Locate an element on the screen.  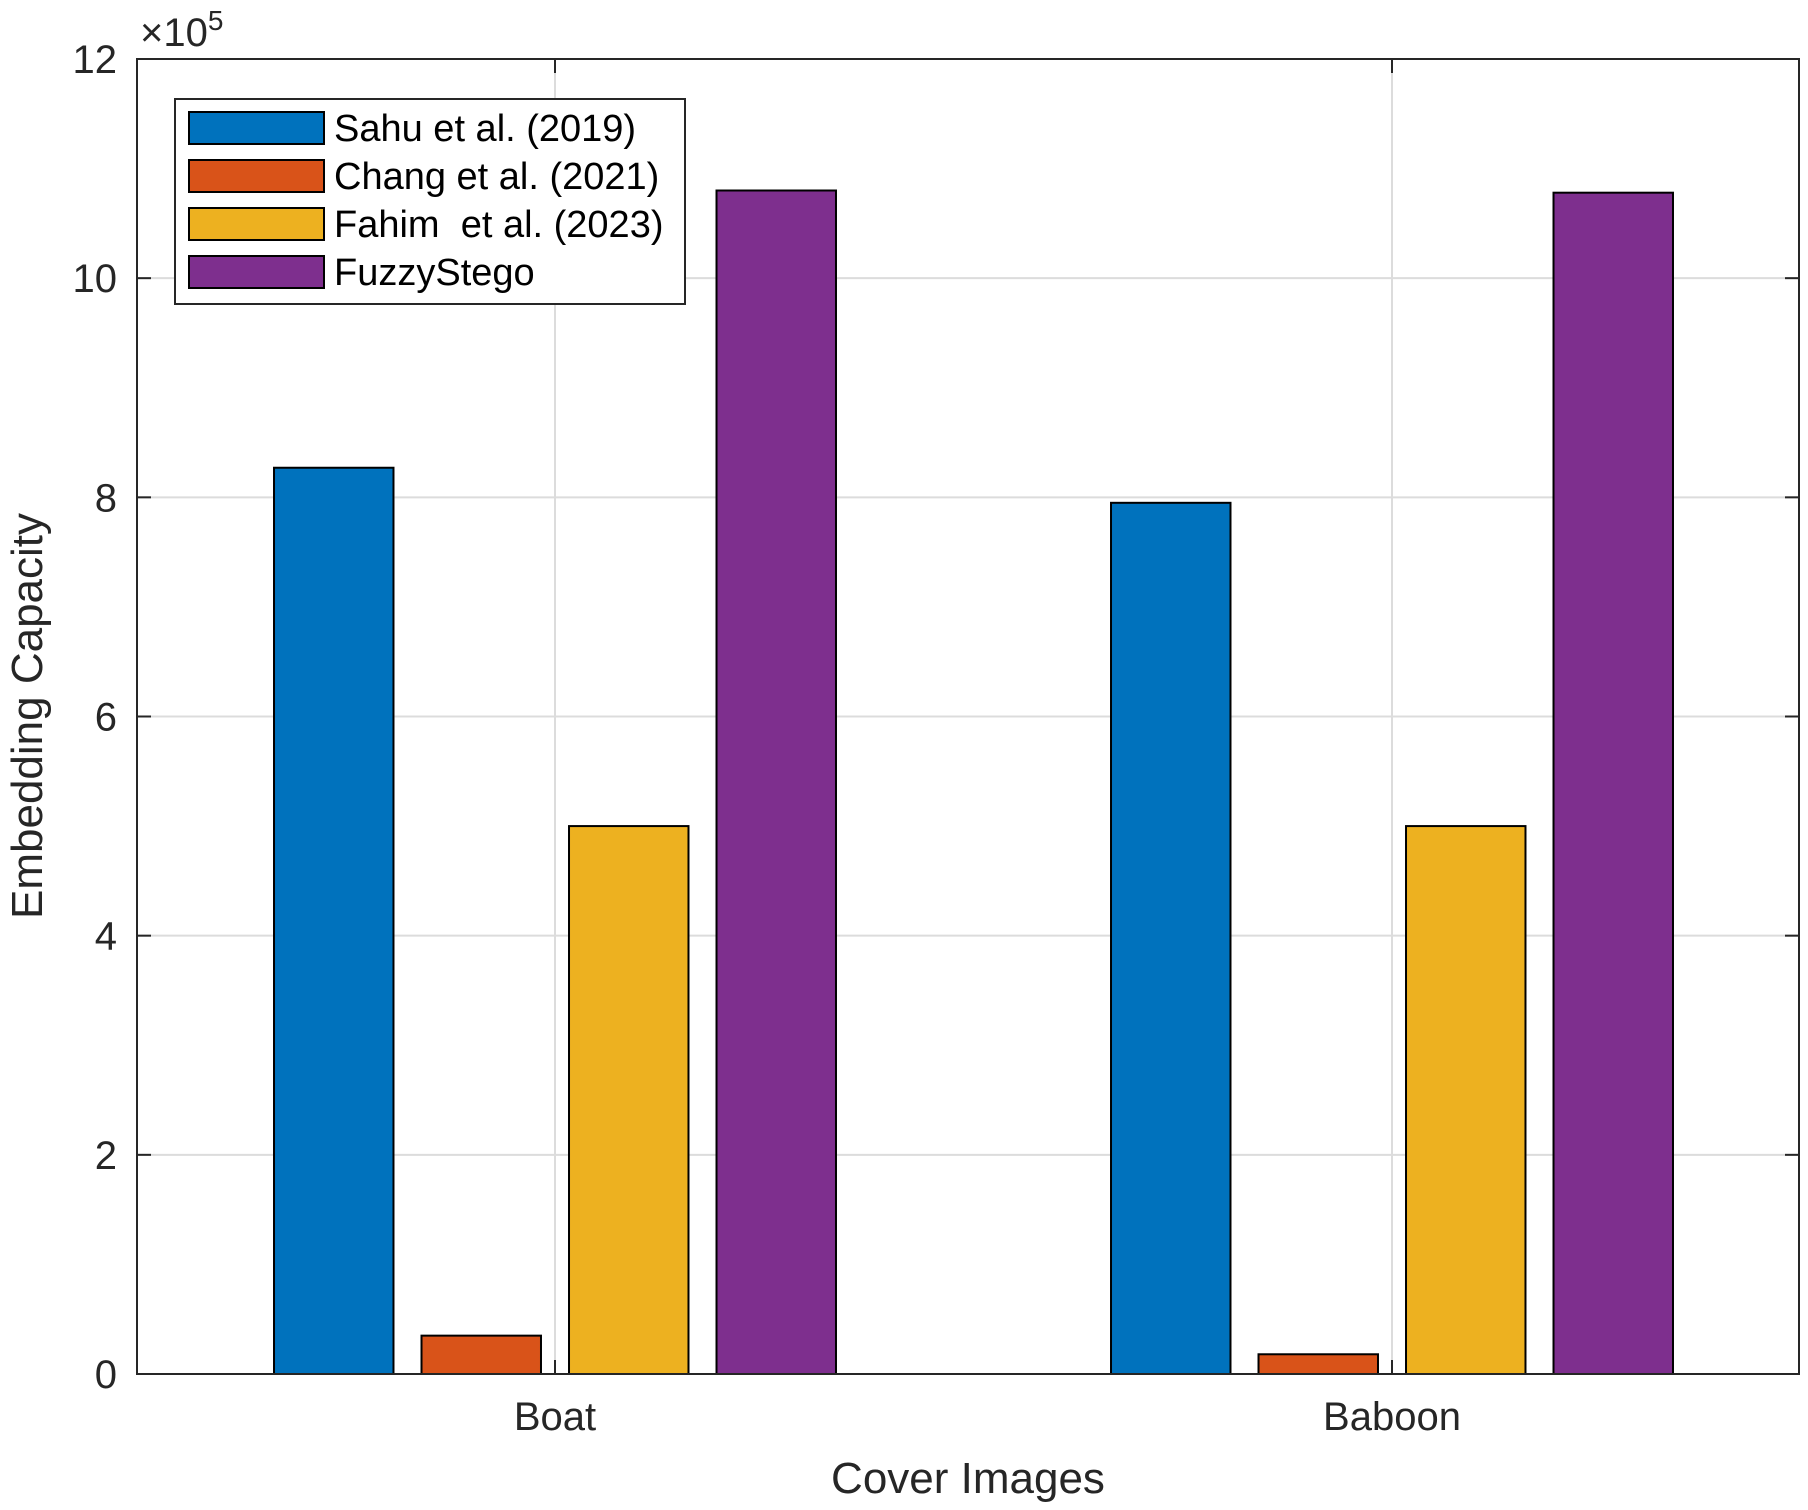
legend-label-4: FuzzyStego is located at coordinates (434, 273).